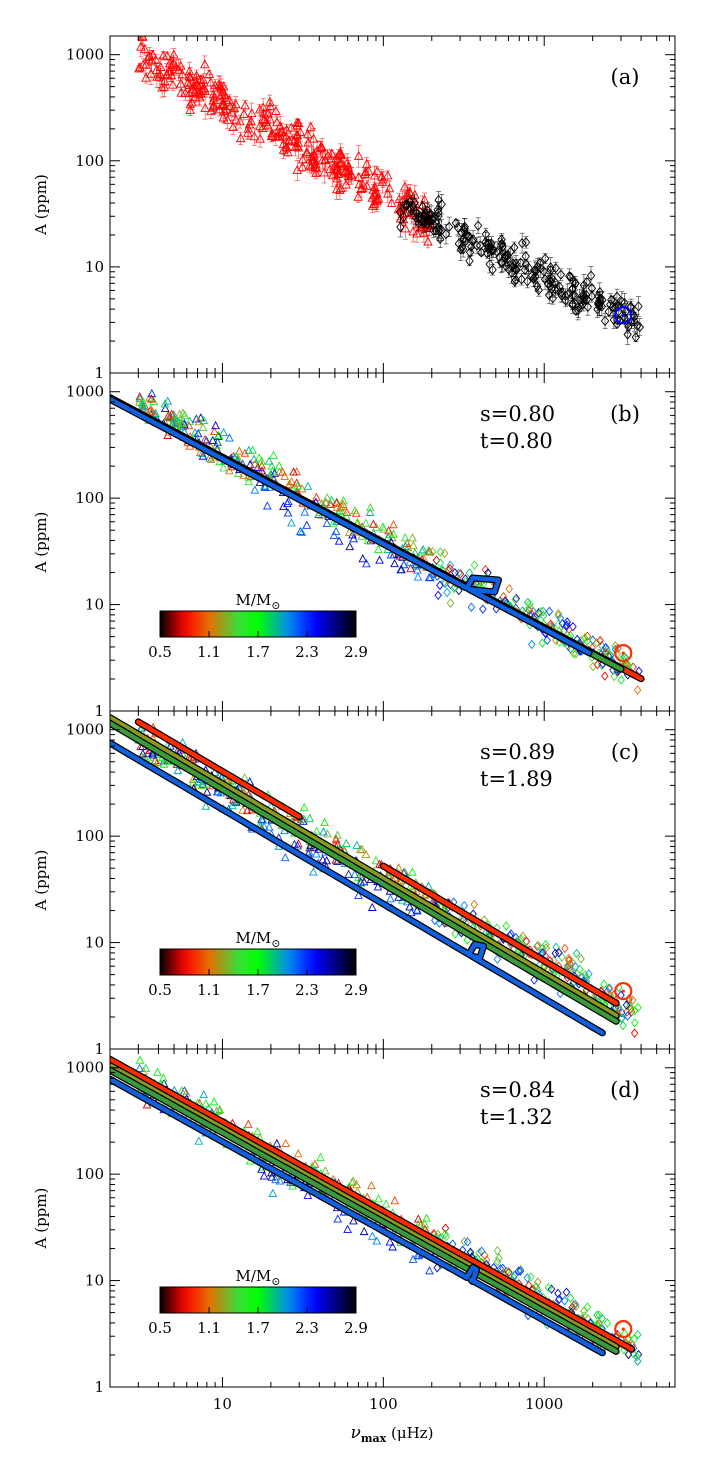 The height and width of the screenshot is (1457, 709). Describe the element at coordinates (544, 1404) in the screenshot. I see `x-tick-label: 1000` at that location.